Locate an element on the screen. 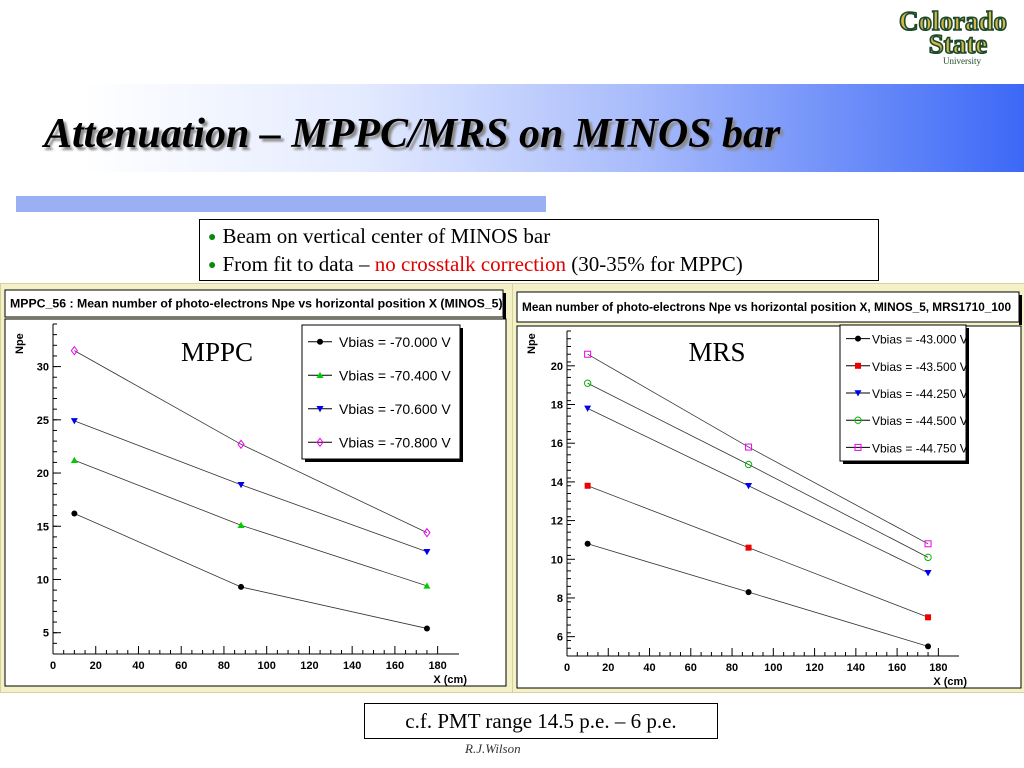 This screenshot has width=1024, height=768. legend-label: Vbias = -70.600 V is located at coordinates (395, 409).